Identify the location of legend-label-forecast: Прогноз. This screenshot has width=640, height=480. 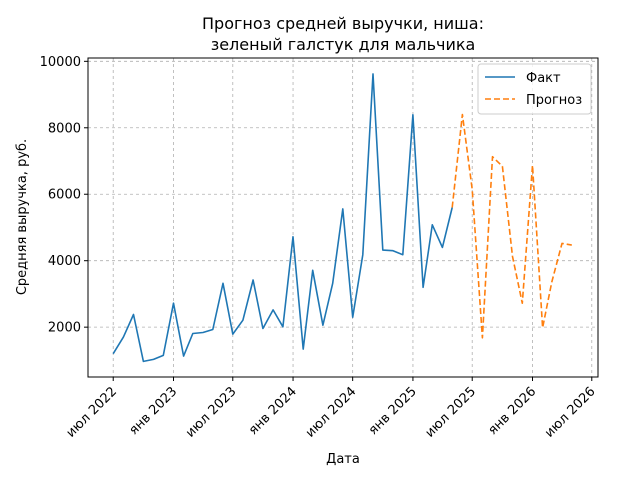
(554, 100).